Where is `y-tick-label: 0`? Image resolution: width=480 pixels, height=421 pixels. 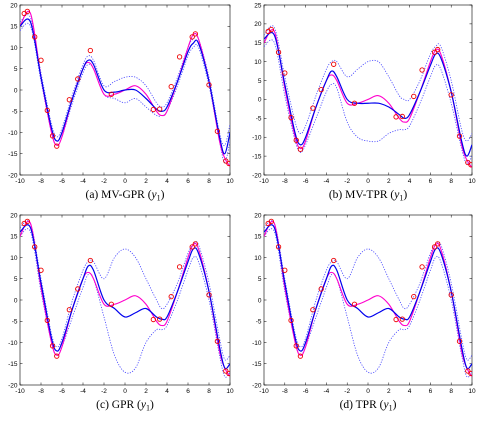 y-tick-label: 0 is located at coordinates (260, 300).